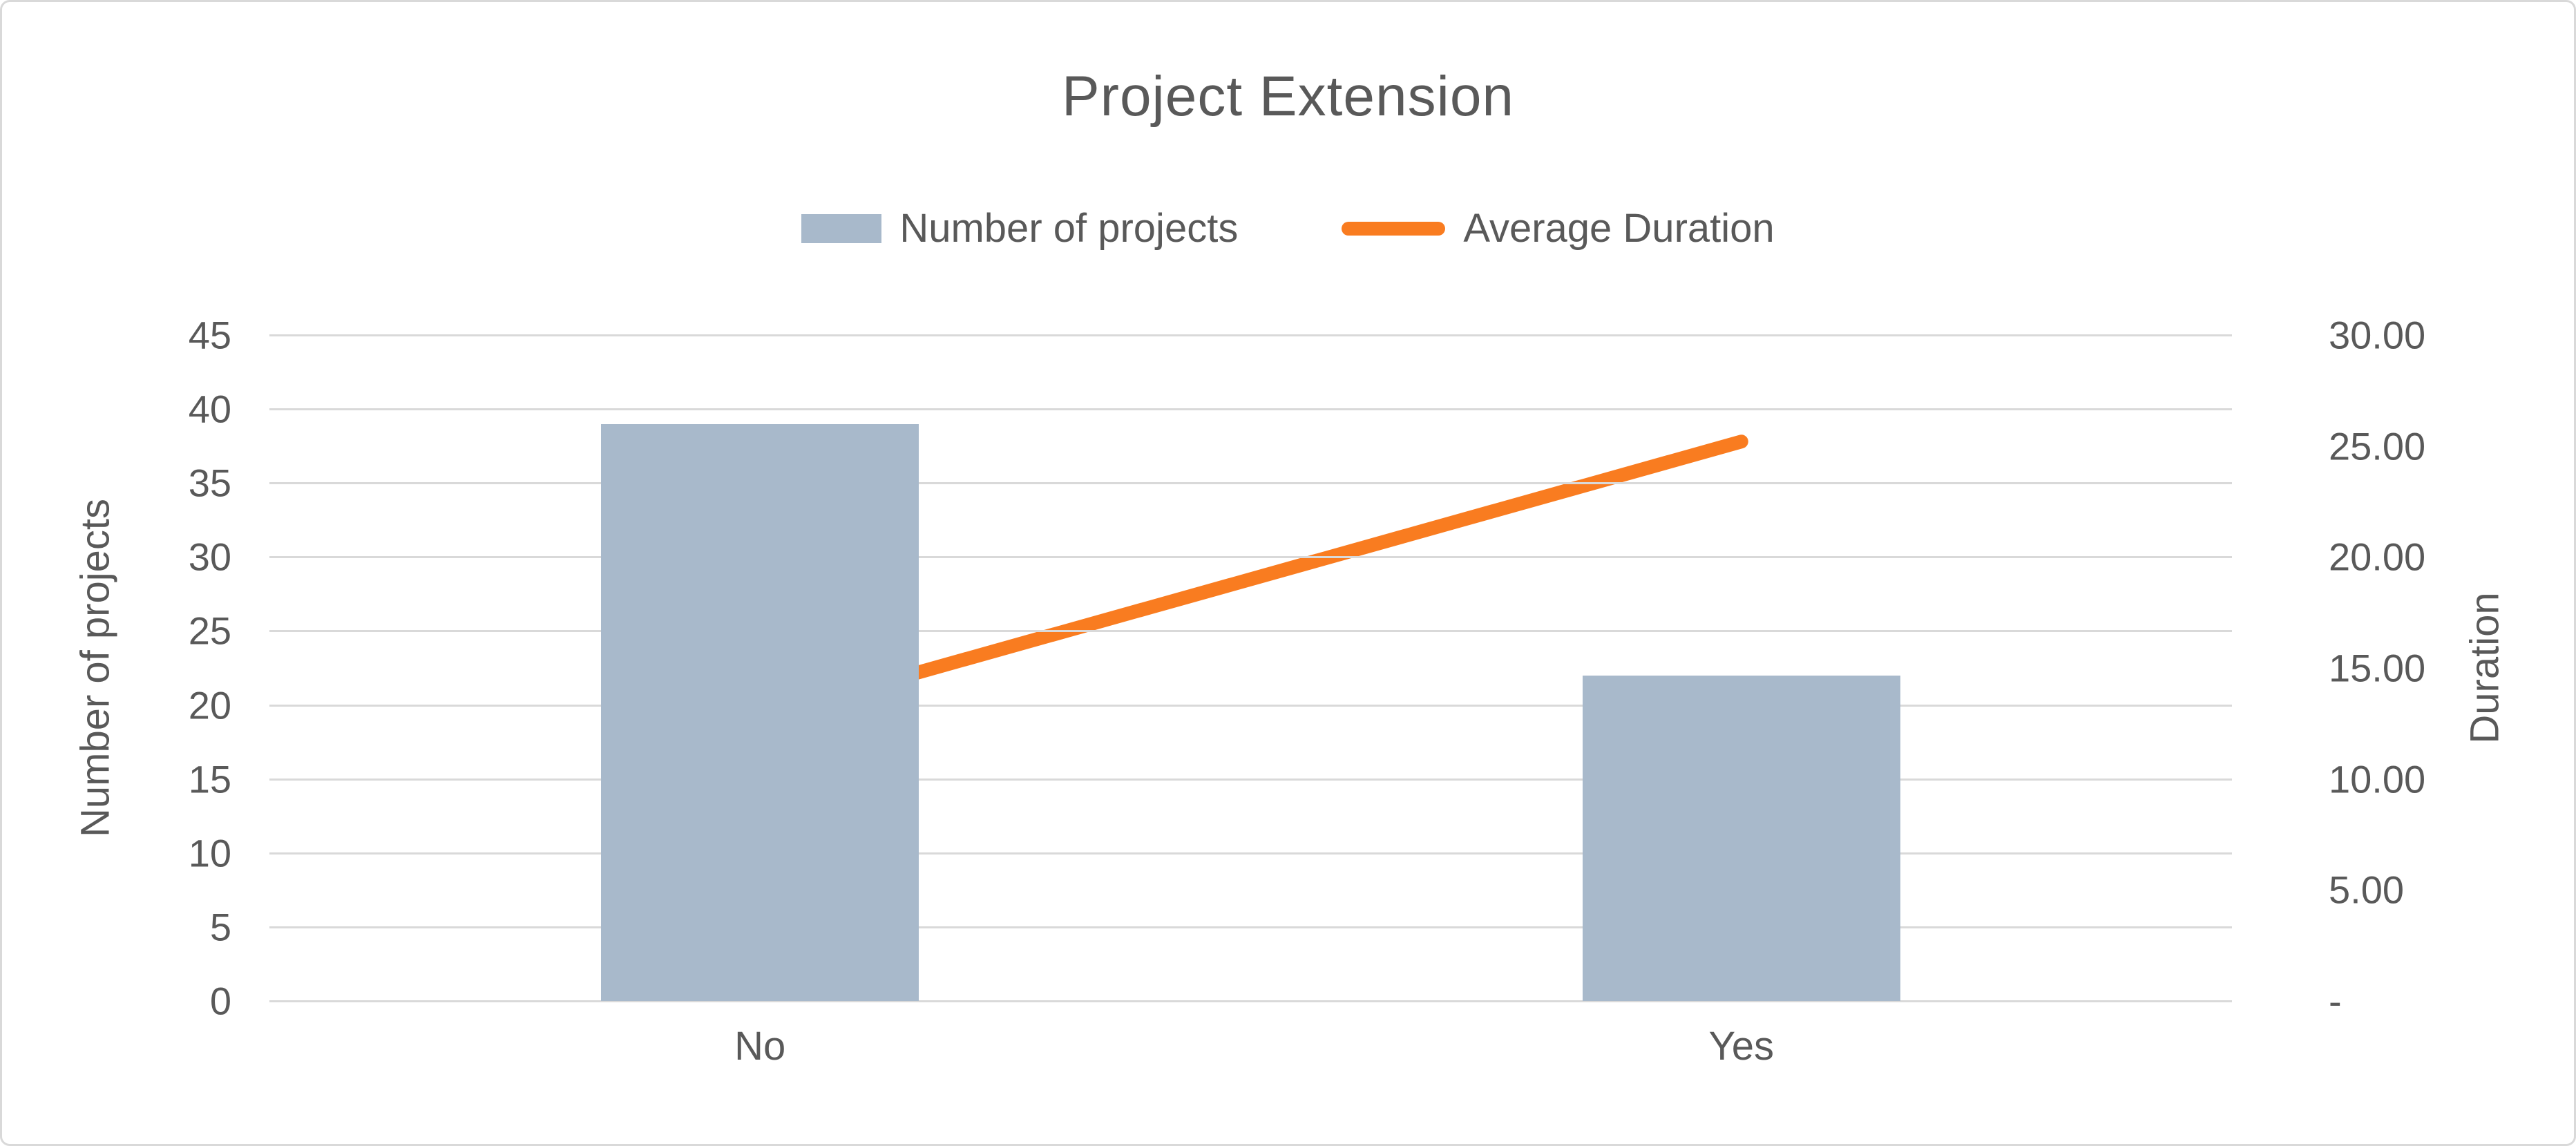 The image size is (2576, 1146). Describe the element at coordinates (2377, 446) in the screenshot. I see `right-axis-tick-label: 25.00` at that location.